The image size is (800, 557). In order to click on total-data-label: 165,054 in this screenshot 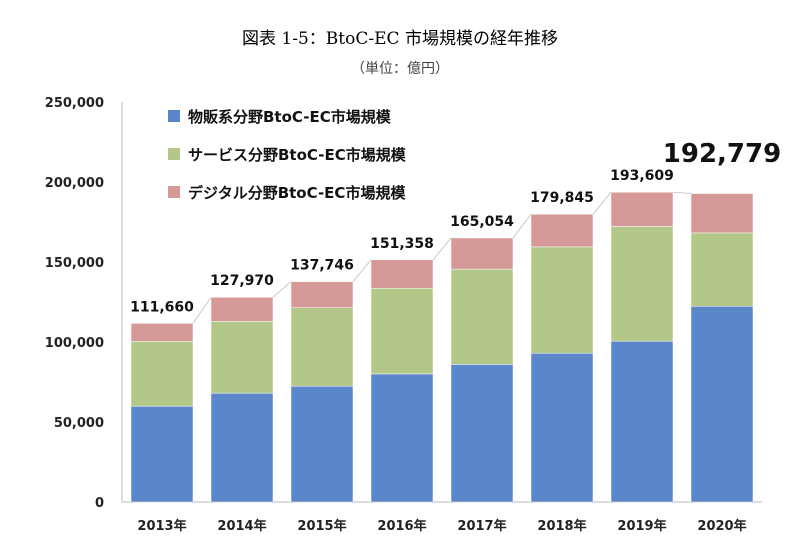, I will do `click(482, 222)`.